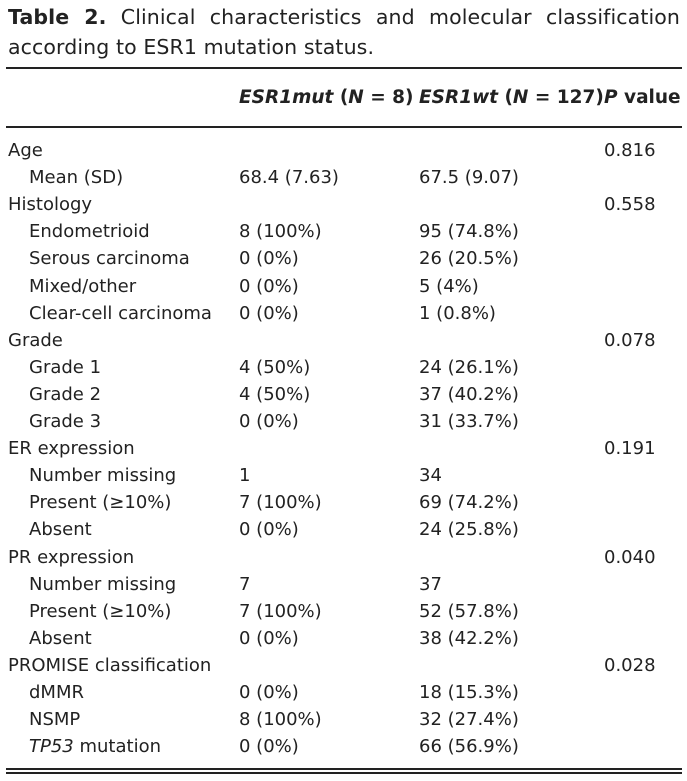 This screenshot has height=781, width=687. I want to click on cell-esr1wt: 67.5 (9.07), so click(469, 177).